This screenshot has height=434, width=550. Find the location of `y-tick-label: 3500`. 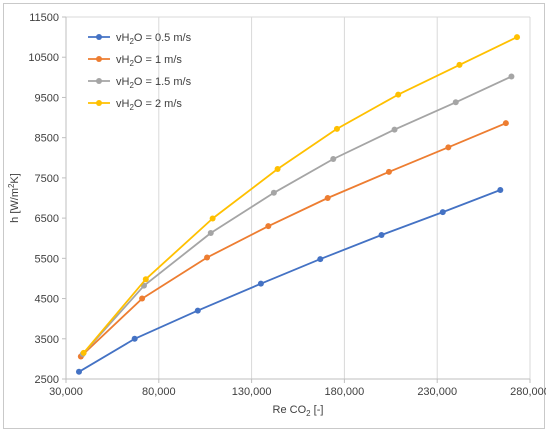

y-tick-label: 3500 is located at coordinates (47, 340).